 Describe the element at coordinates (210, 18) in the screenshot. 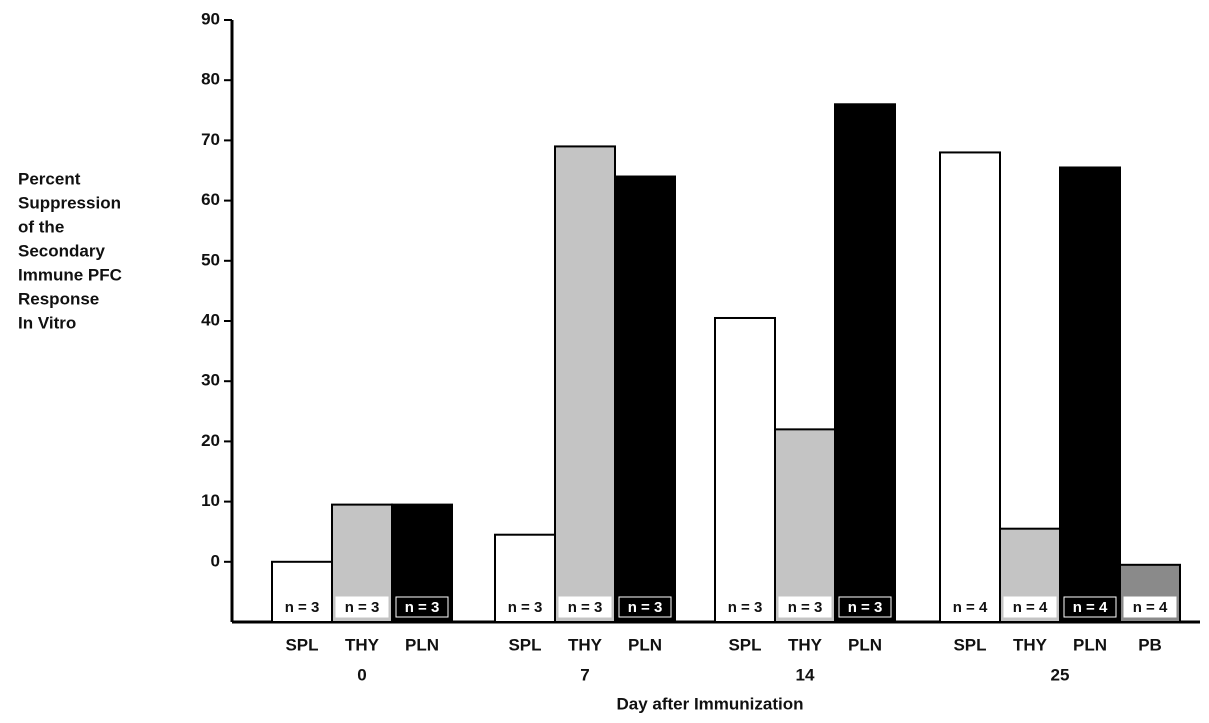

I see `y-tick-label: 90` at that location.